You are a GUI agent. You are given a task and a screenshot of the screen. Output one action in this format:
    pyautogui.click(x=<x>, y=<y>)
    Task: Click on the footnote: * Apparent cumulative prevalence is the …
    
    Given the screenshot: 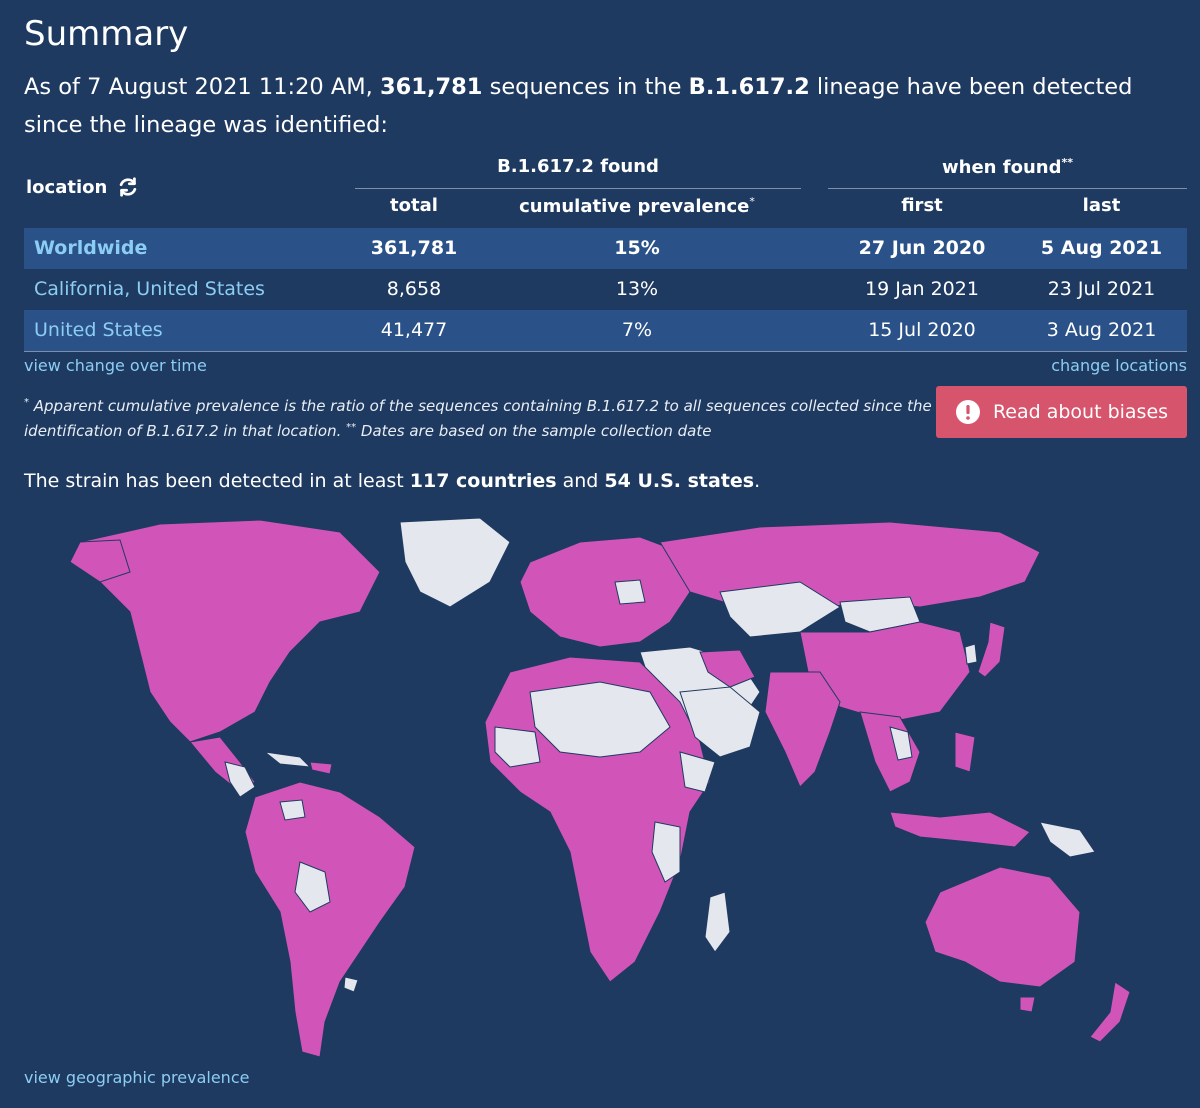 What is the action you would take?
    pyautogui.click(x=478, y=418)
    